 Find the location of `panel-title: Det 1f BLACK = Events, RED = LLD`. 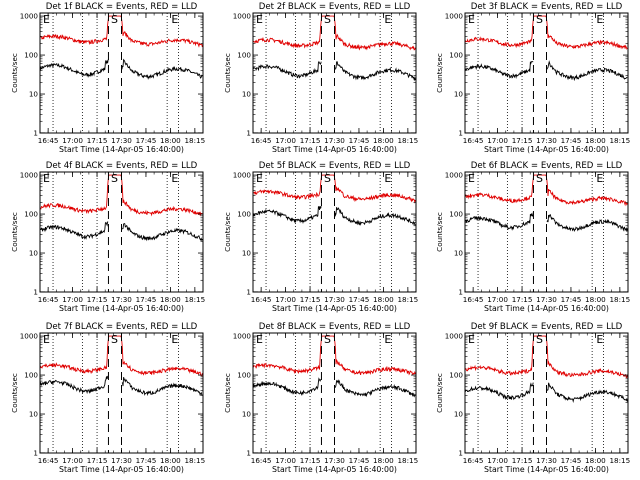

panel-title: Det 1f BLACK = Events, RED = LLD is located at coordinates (122, 7).